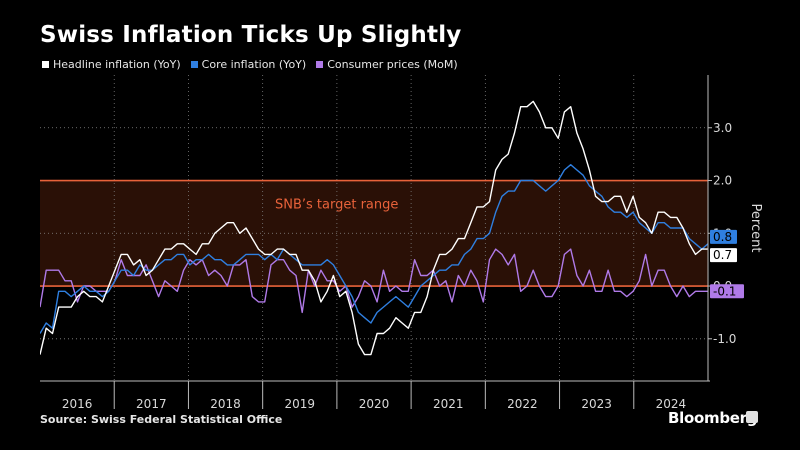 The height and width of the screenshot is (450, 800). Describe the element at coordinates (724, 291) in the screenshot. I see `end-value-label: -0.1` at that location.